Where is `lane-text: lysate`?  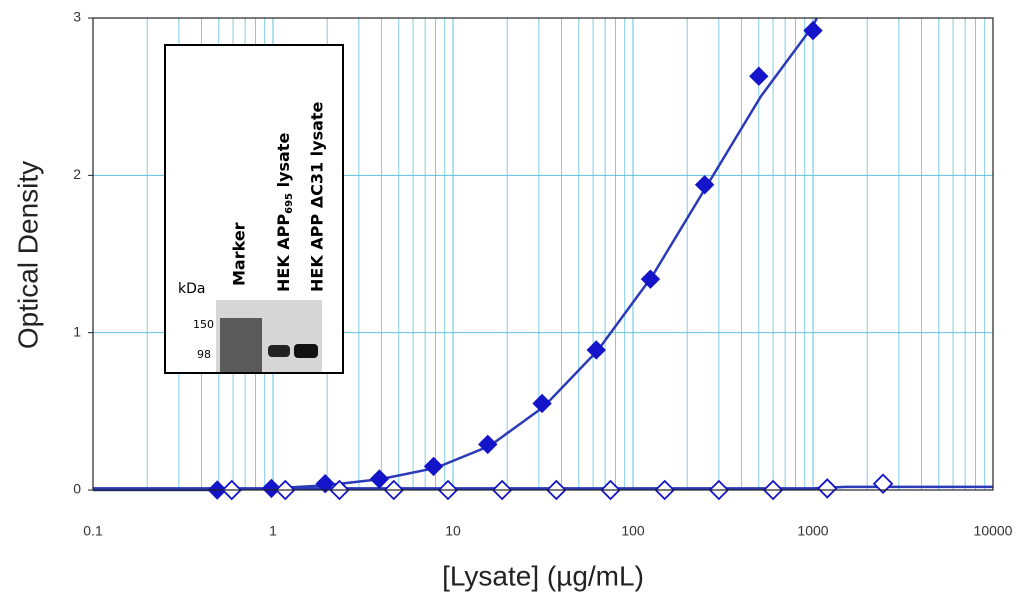
lane-text: lysate is located at coordinates (283, 163).